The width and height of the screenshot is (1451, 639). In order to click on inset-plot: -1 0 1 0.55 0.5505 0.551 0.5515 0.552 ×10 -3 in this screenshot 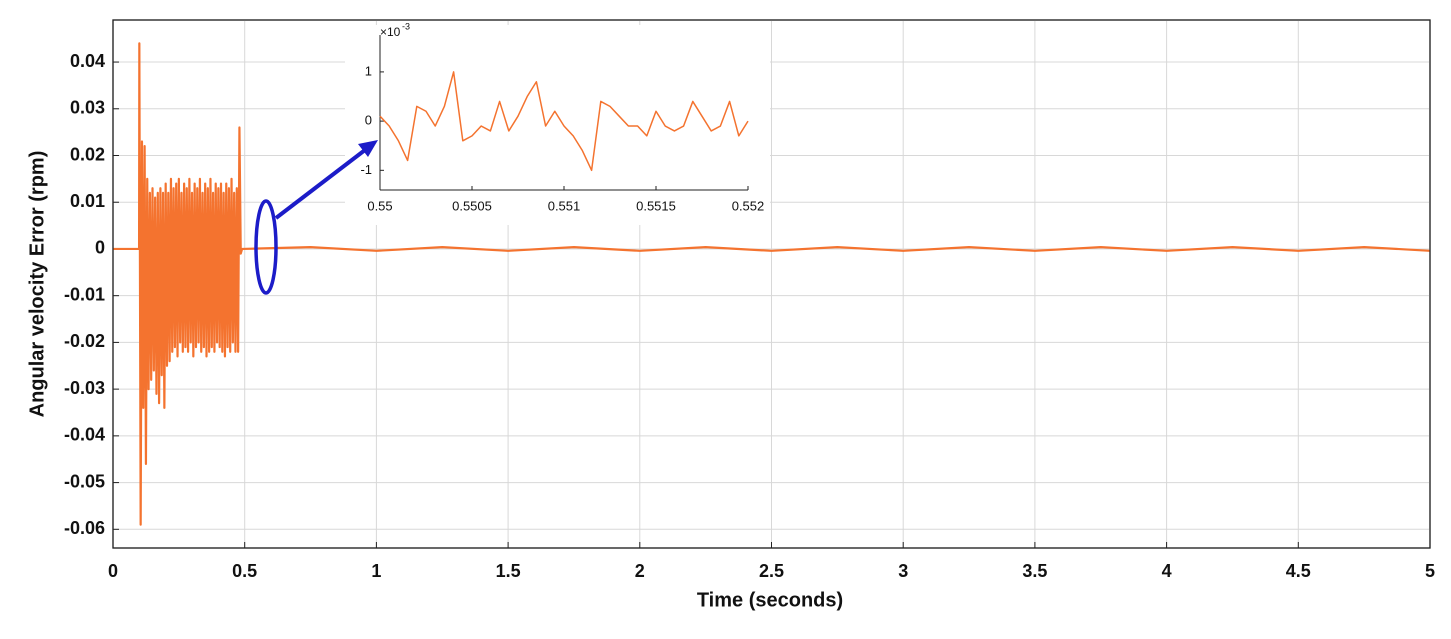, I will do `click(557, 123)`.